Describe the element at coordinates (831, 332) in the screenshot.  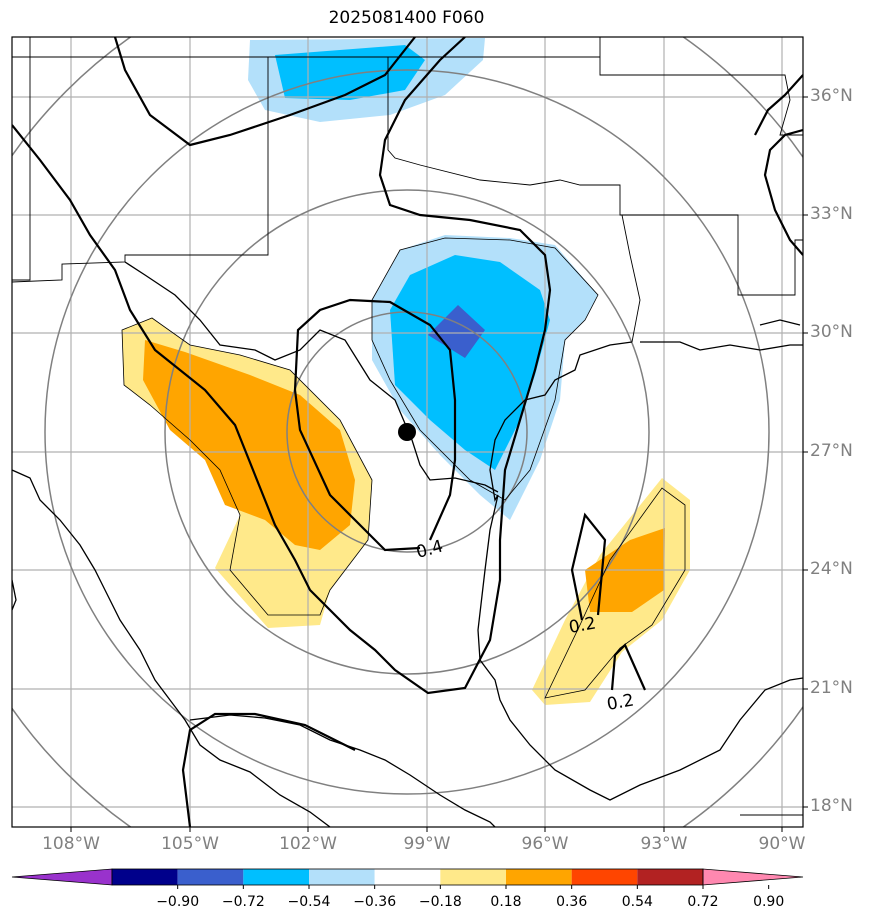
I see `lat-label-30n: 30°N` at that location.